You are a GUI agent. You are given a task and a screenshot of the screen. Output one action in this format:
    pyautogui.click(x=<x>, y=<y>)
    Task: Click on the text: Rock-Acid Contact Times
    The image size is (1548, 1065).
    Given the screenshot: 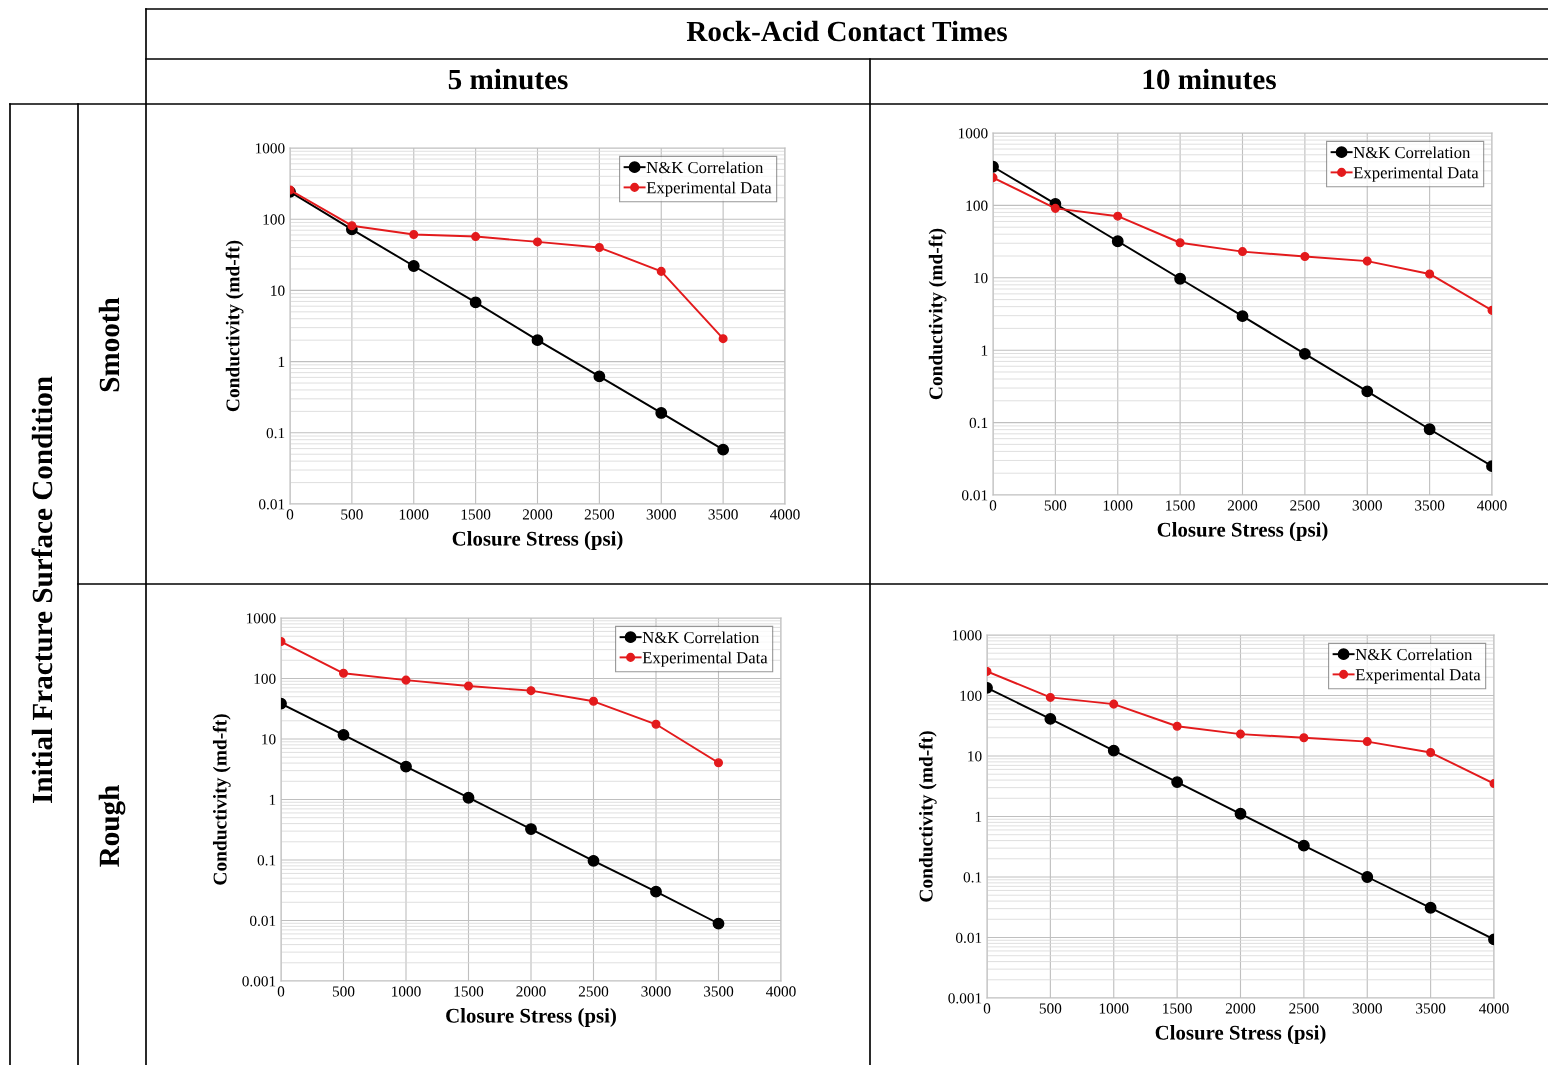 What is the action you would take?
    pyautogui.click(x=846, y=31)
    